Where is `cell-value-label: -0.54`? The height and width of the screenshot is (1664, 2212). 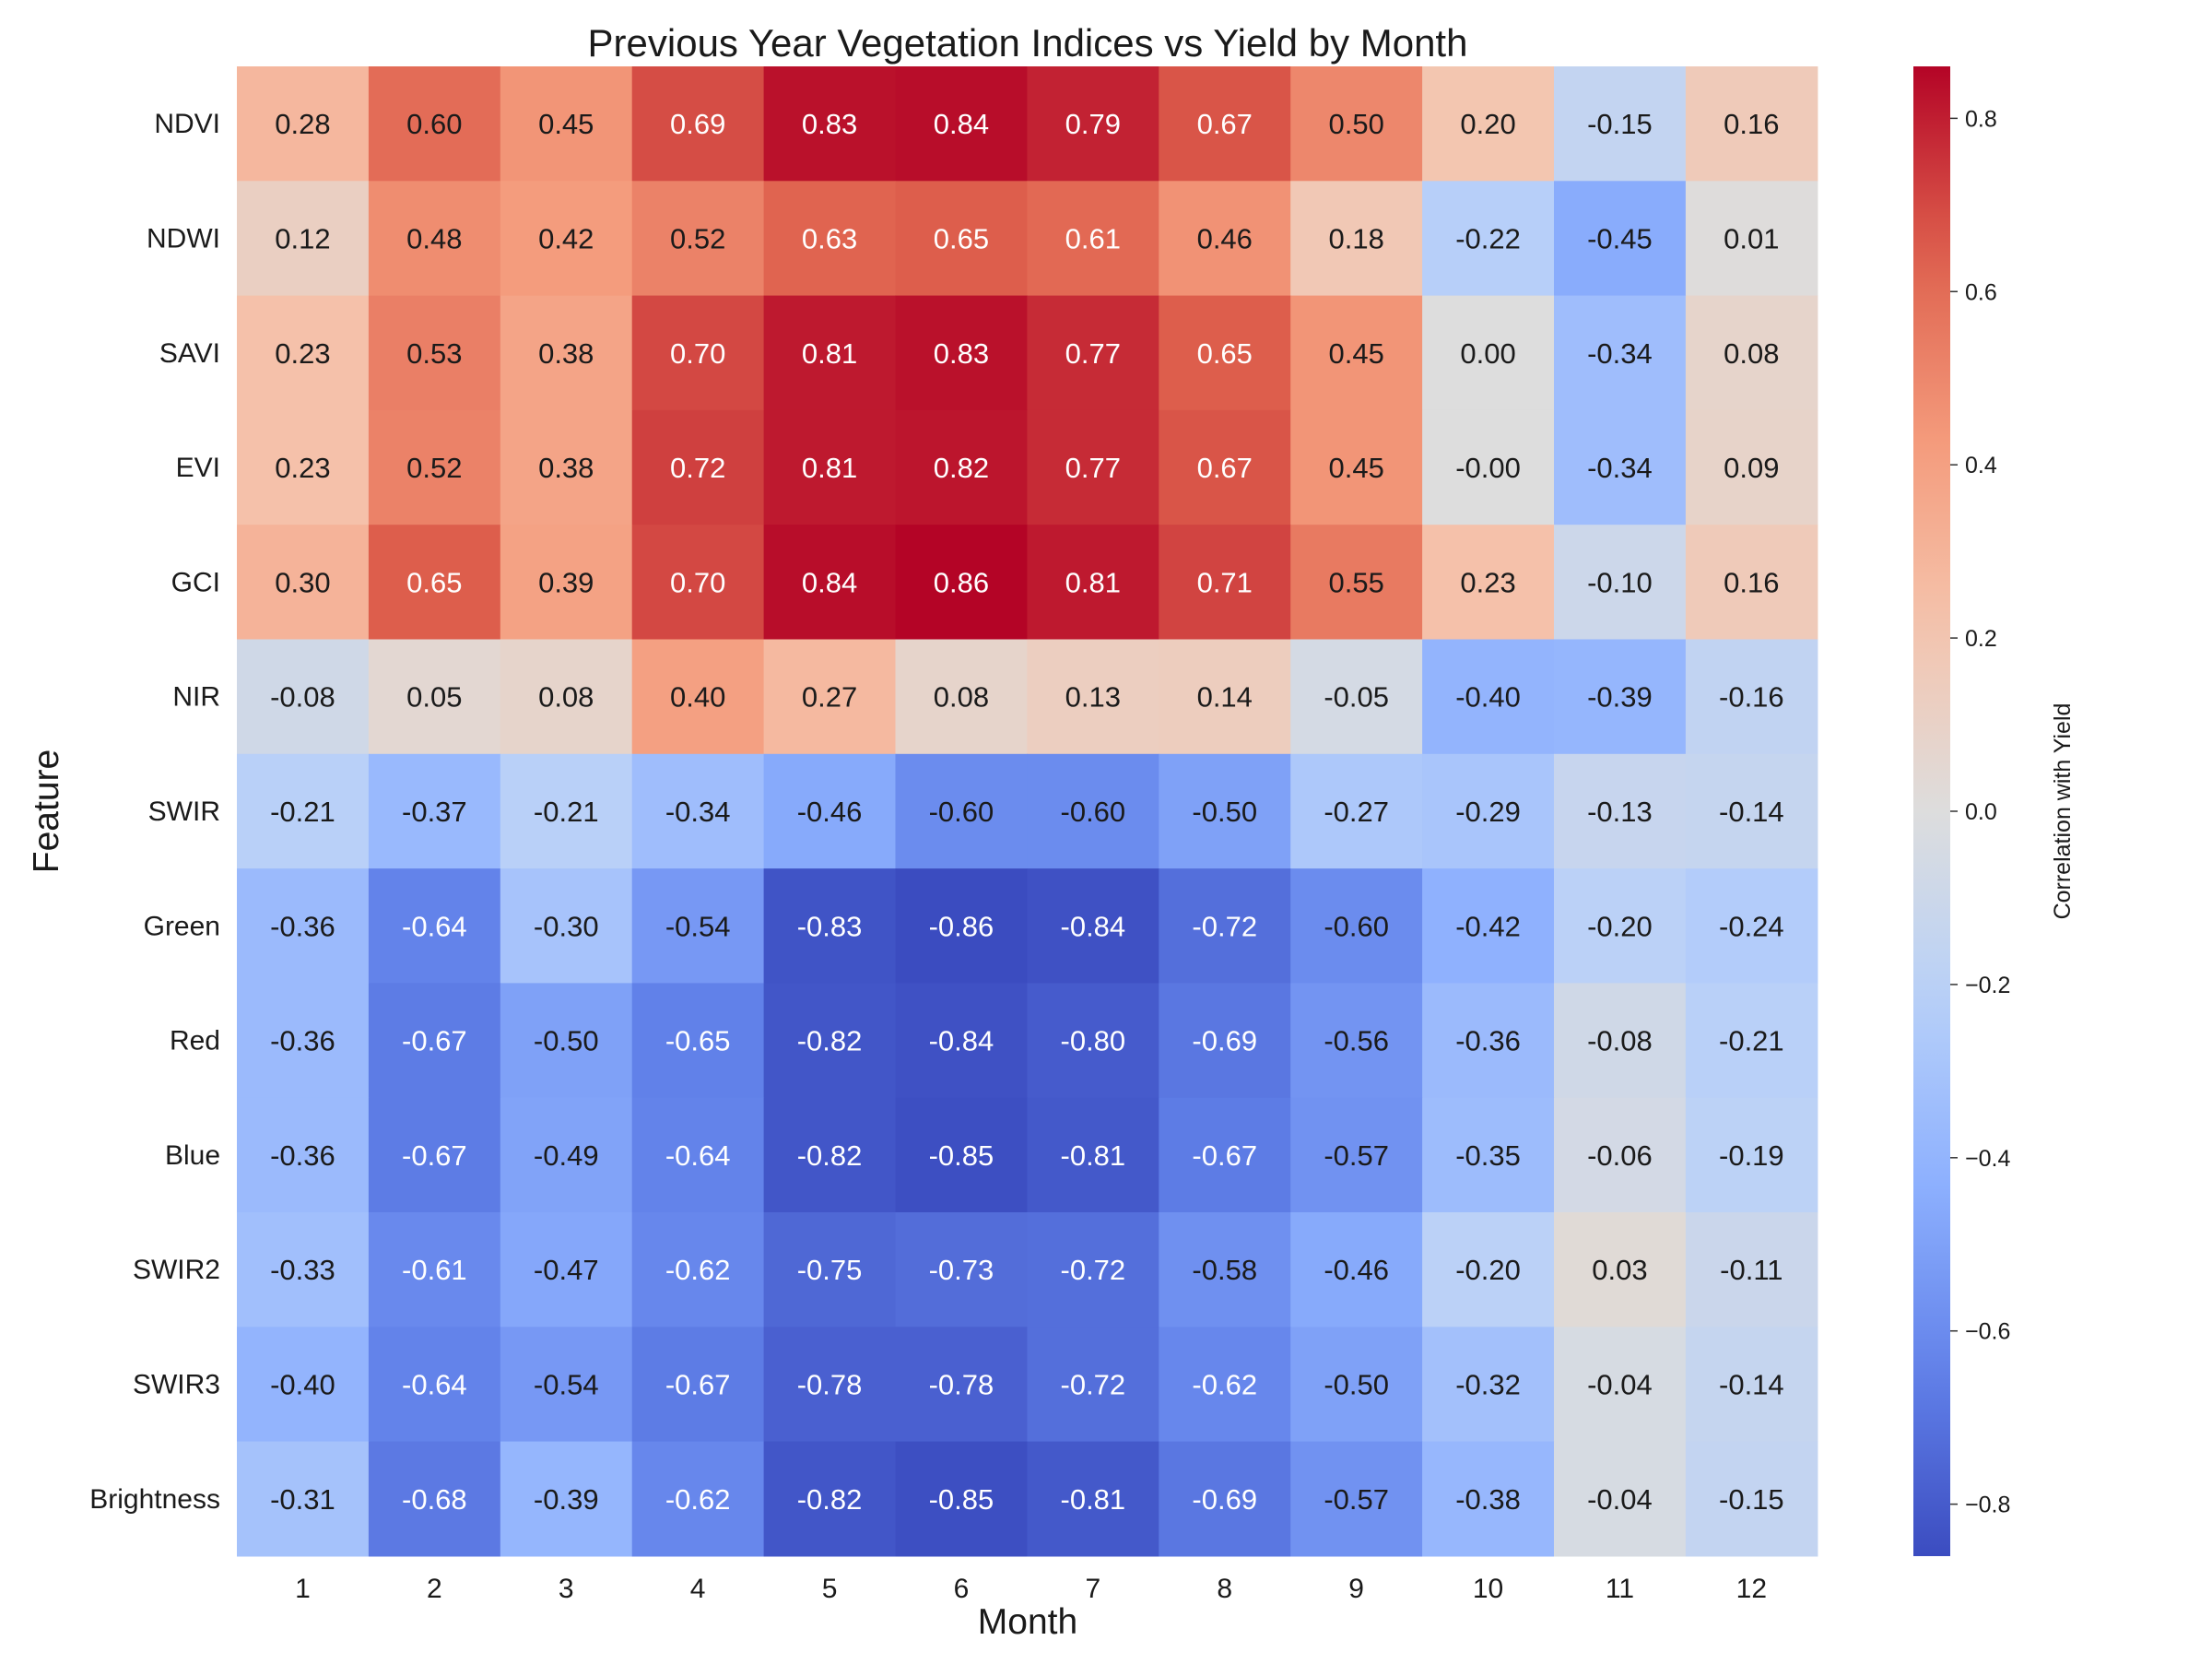 cell-value-label: -0.54 is located at coordinates (566, 1384).